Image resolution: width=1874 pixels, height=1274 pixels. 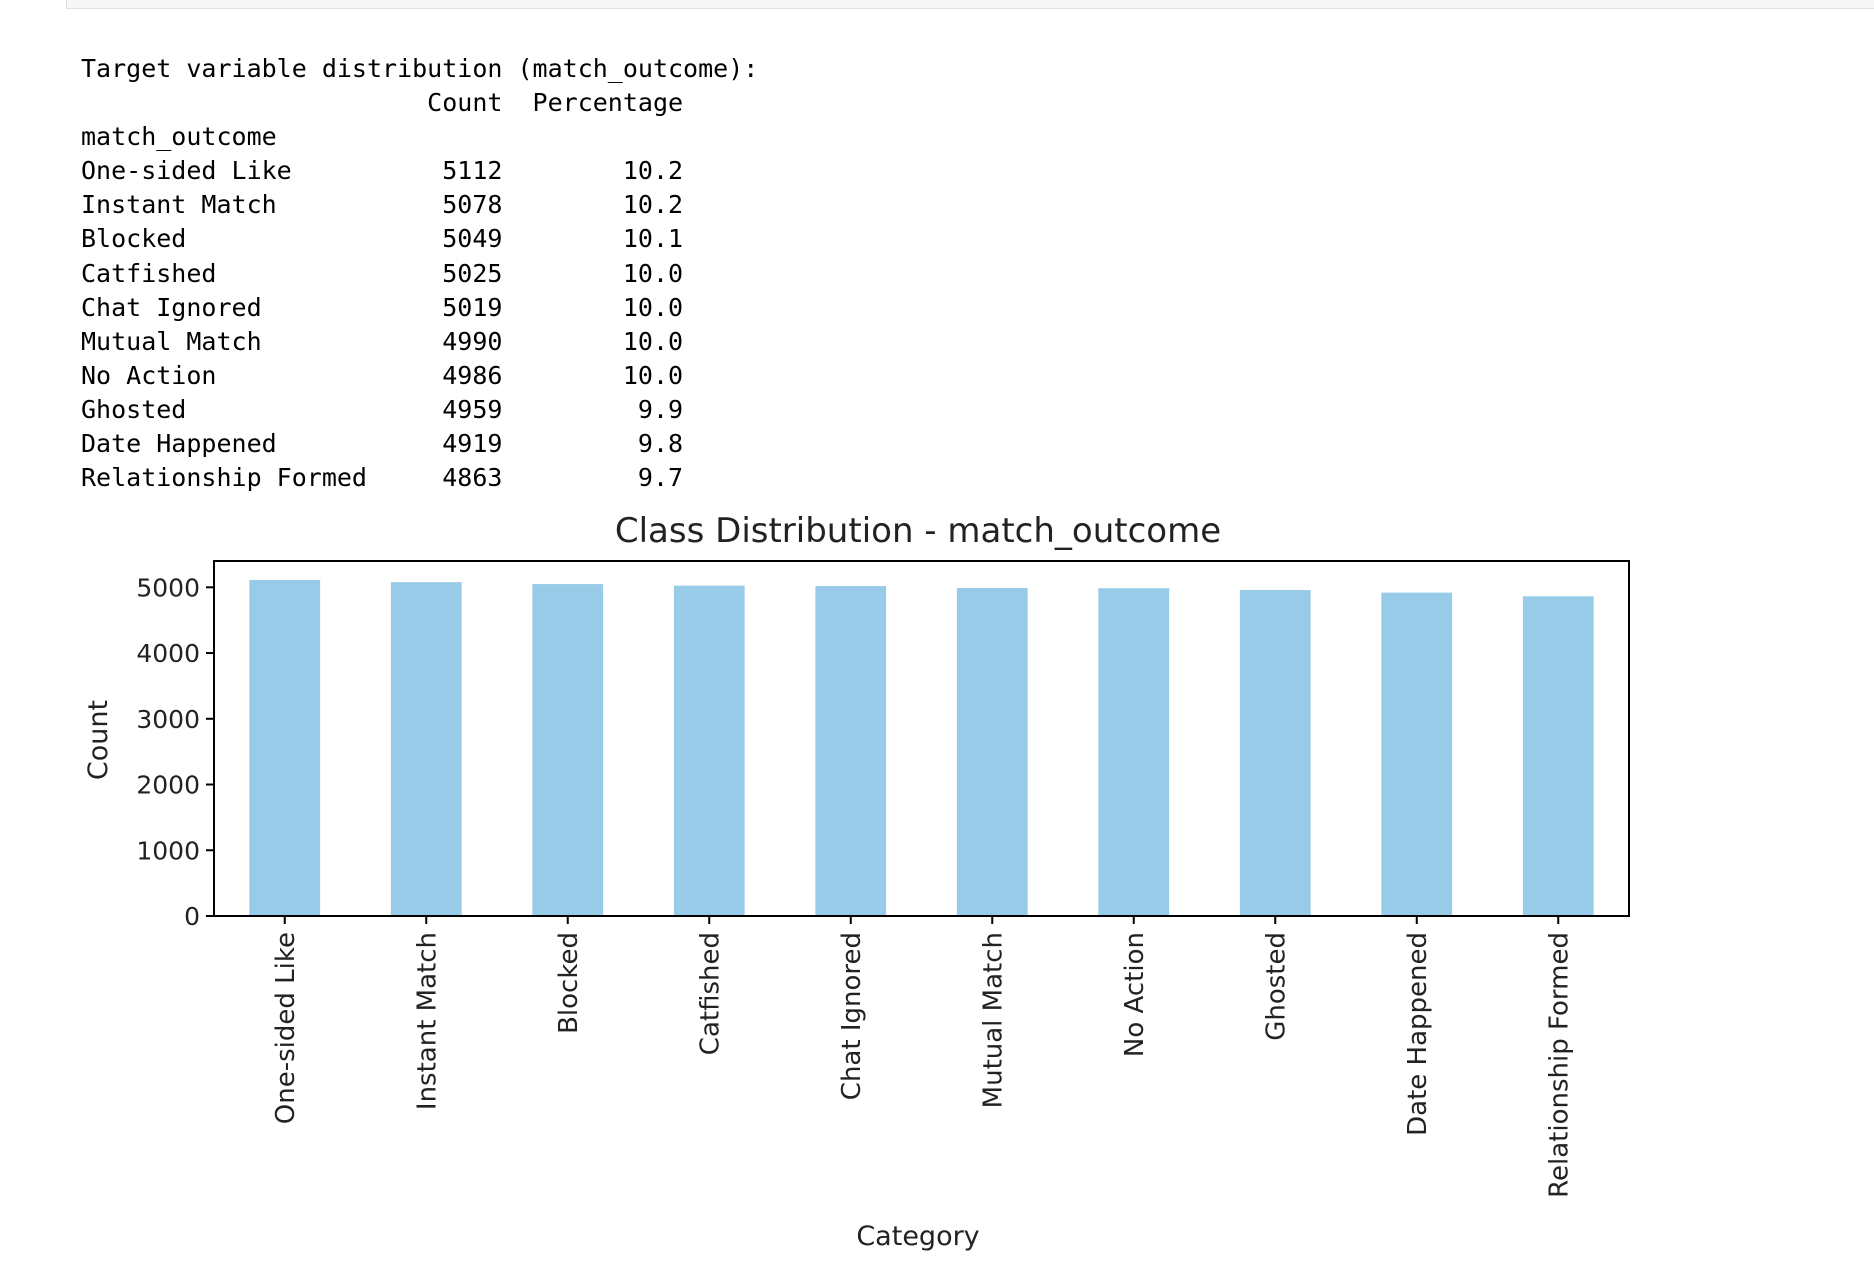 What do you see at coordinates (1559, 1065) in the screenshot?
I see `x-tick-label: Relationship Formed` at bounding box center [1559, 1065].